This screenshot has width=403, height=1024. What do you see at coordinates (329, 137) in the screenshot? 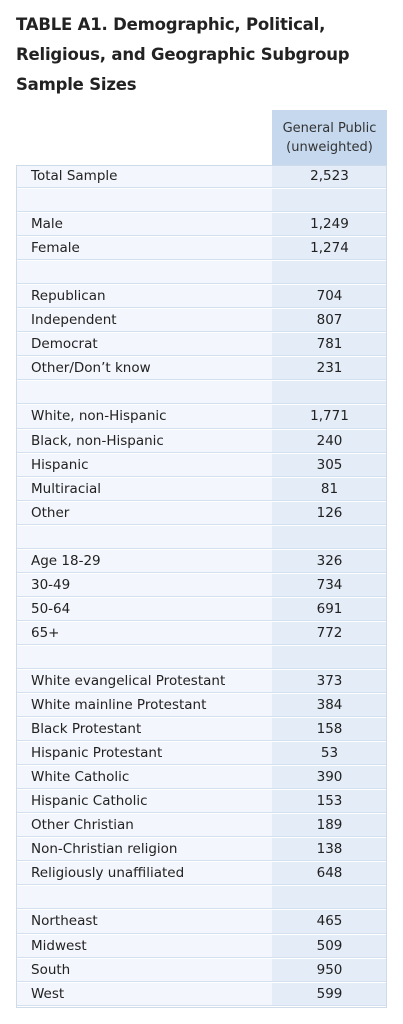
I see `column-header-general-public: General Public (unweighted)` at bounding box center [329, 137].